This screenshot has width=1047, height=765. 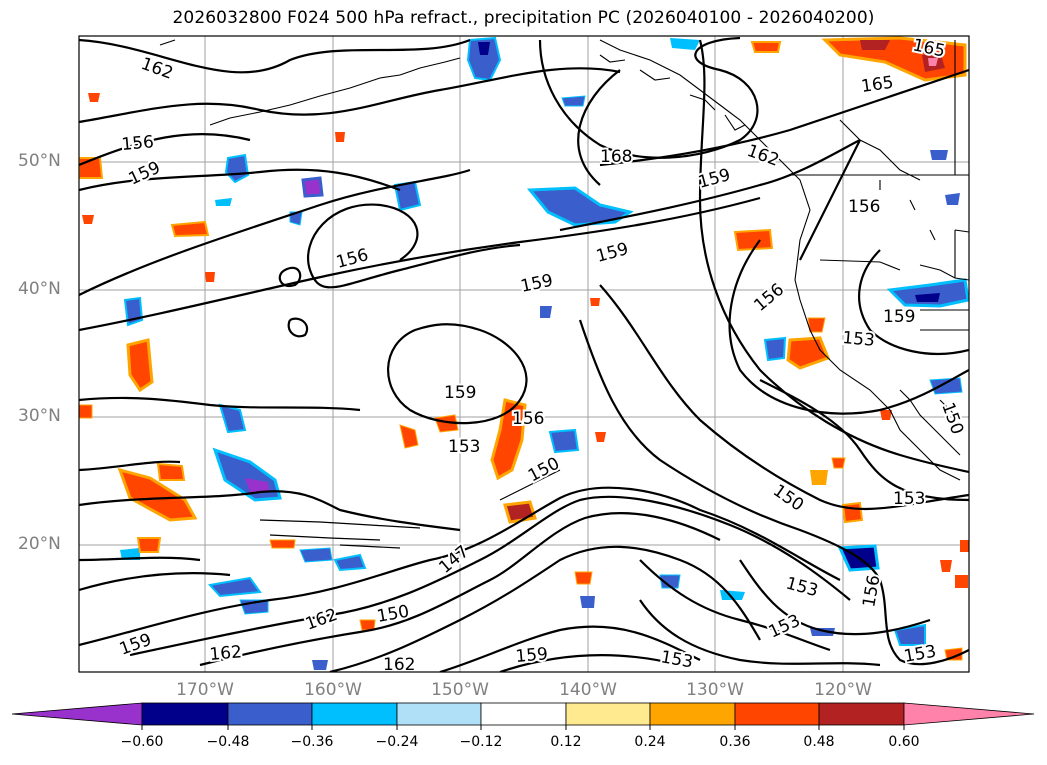 What do you see at coordinates (481, 742) in the screenshot?
I see `colorbar-tick-label: −0.12` at bounding box center [481, 742].